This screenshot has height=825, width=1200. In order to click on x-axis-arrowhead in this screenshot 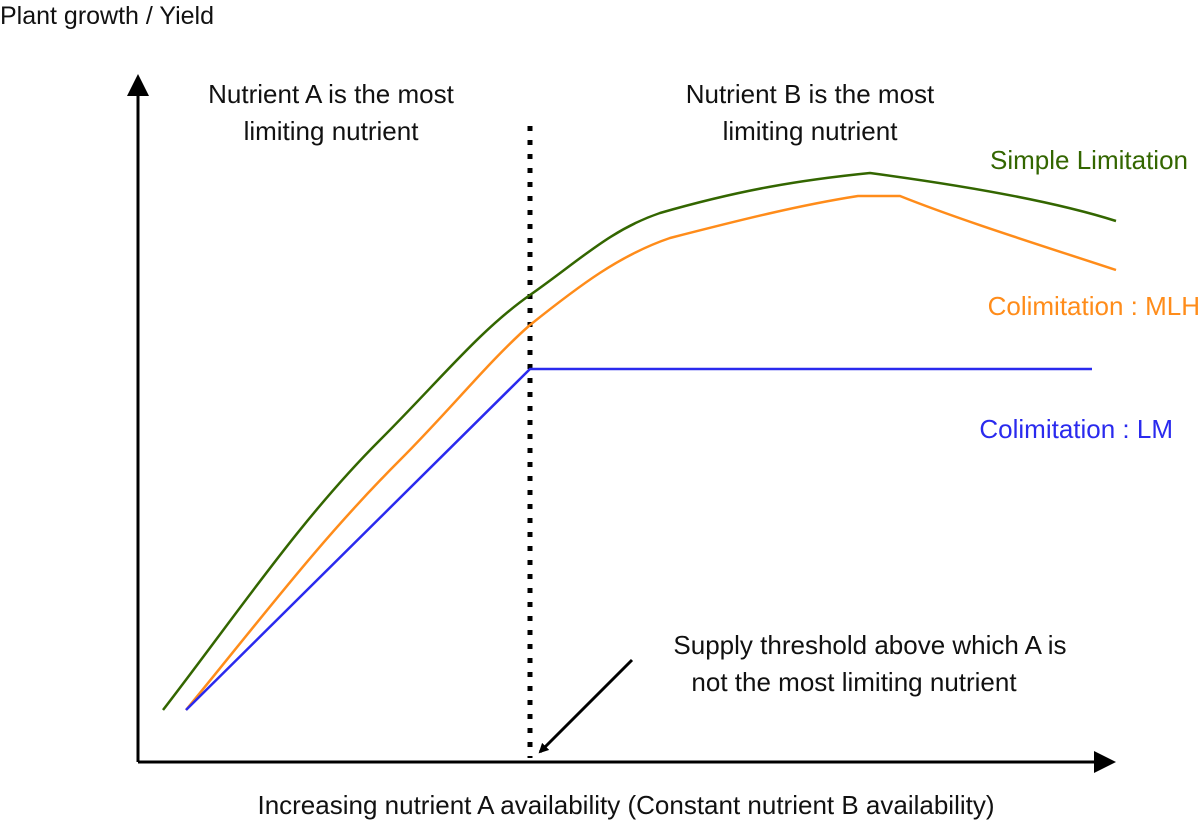, I will do `click(1105, 762)`.